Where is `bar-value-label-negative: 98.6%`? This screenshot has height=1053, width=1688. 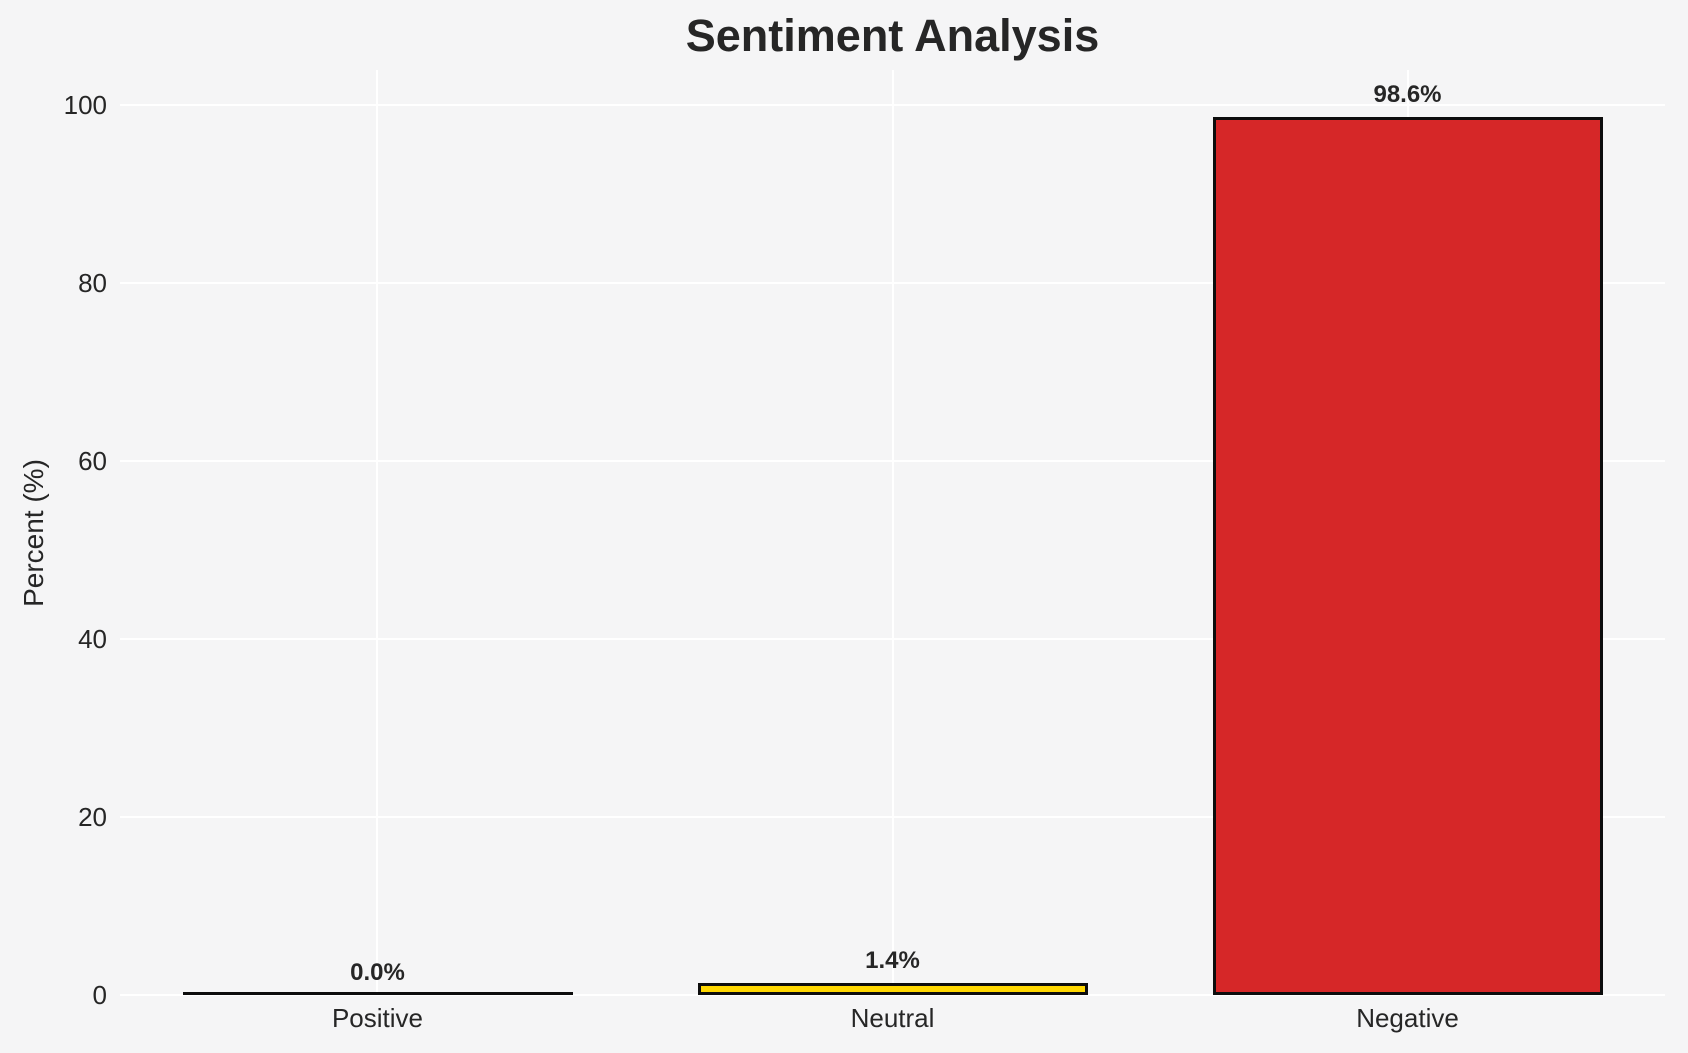
bar-value-label-negative: 98.6% is located at coordinates (1407, 94).